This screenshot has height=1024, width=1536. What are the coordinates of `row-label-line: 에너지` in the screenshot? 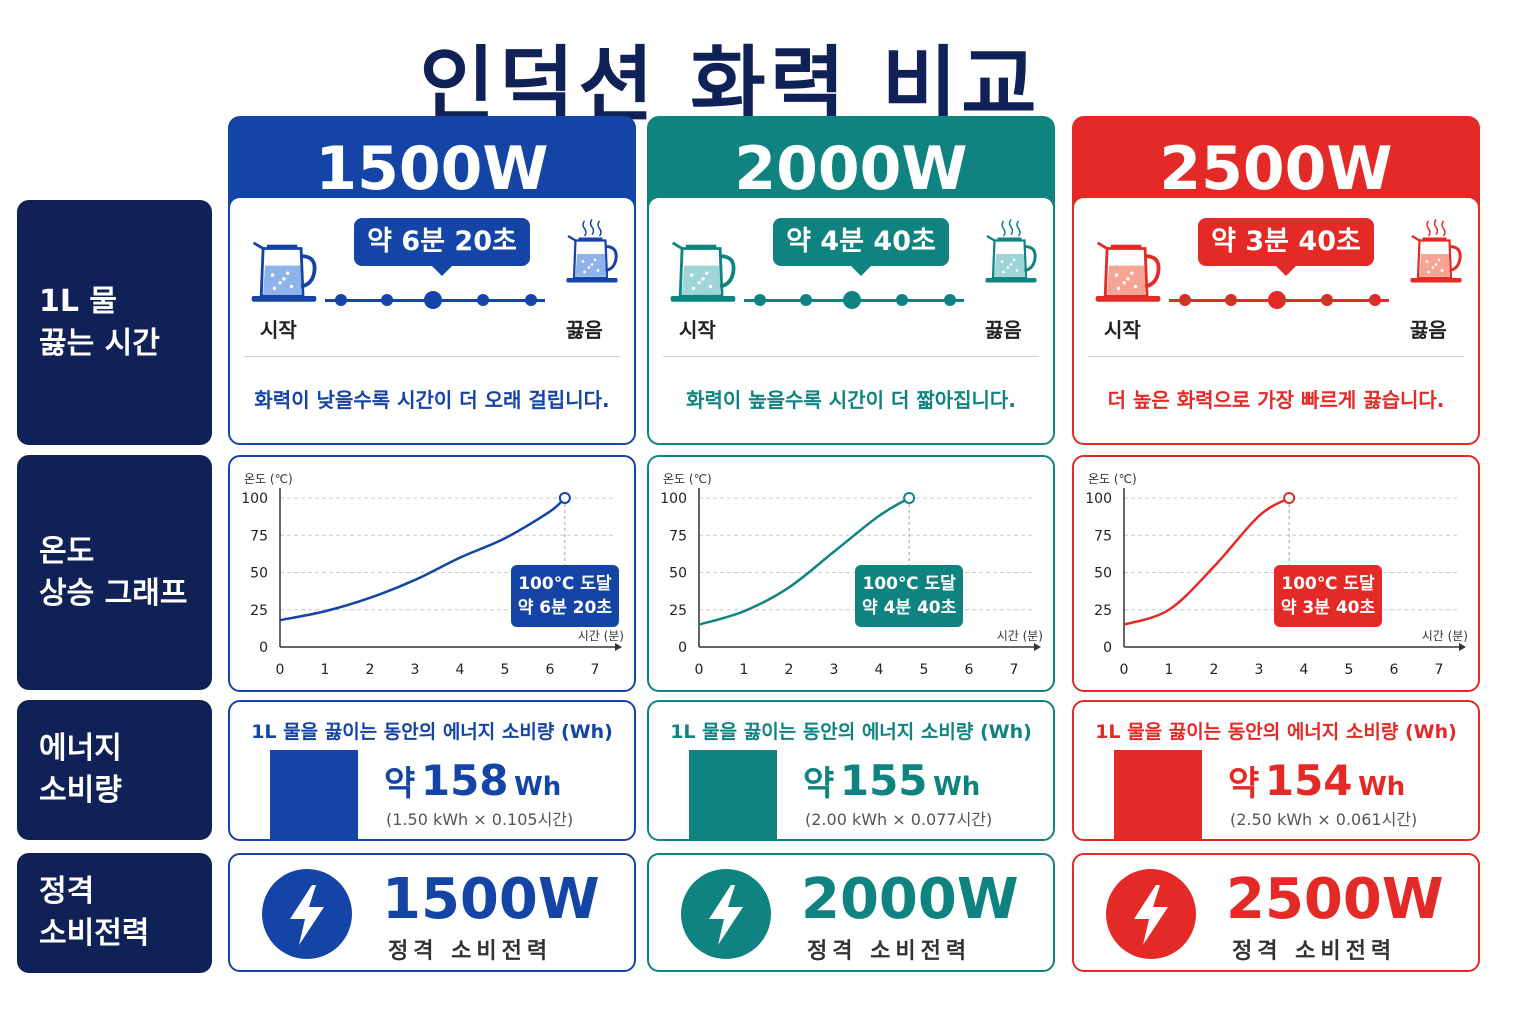 It's located at (80, 748).